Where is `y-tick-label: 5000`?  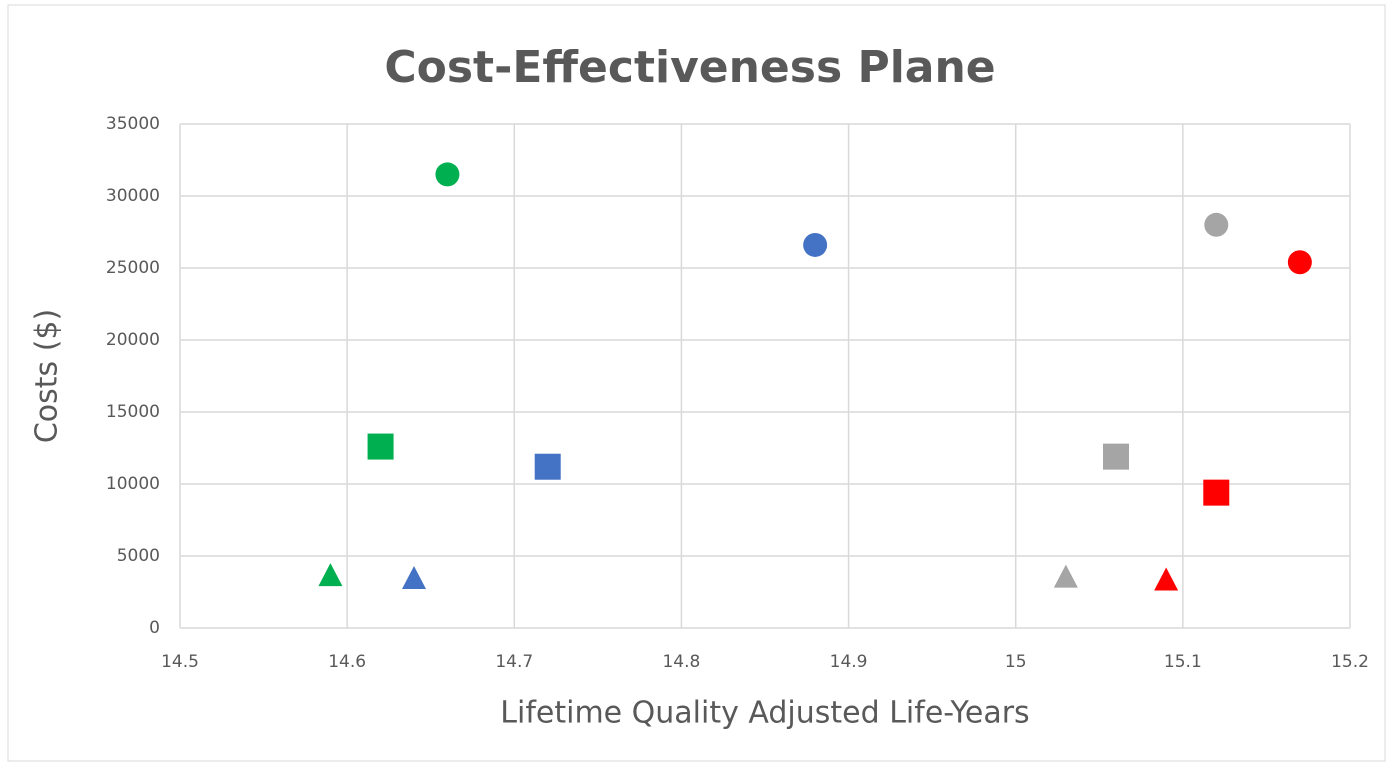 y-tick-label: 5000 is located at coordinates (138, 556).